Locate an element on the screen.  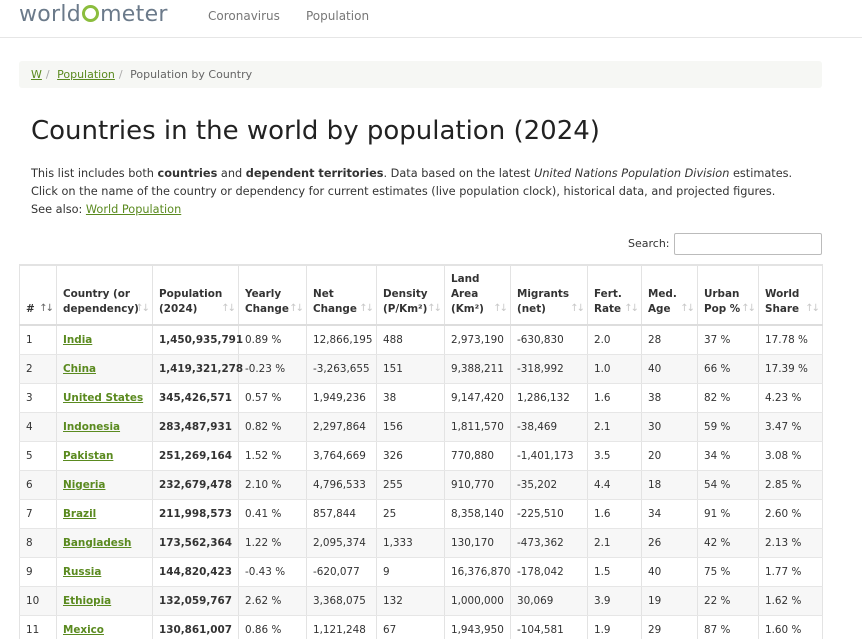
cell-med-age: 26 is located at coordinates (669, 543).